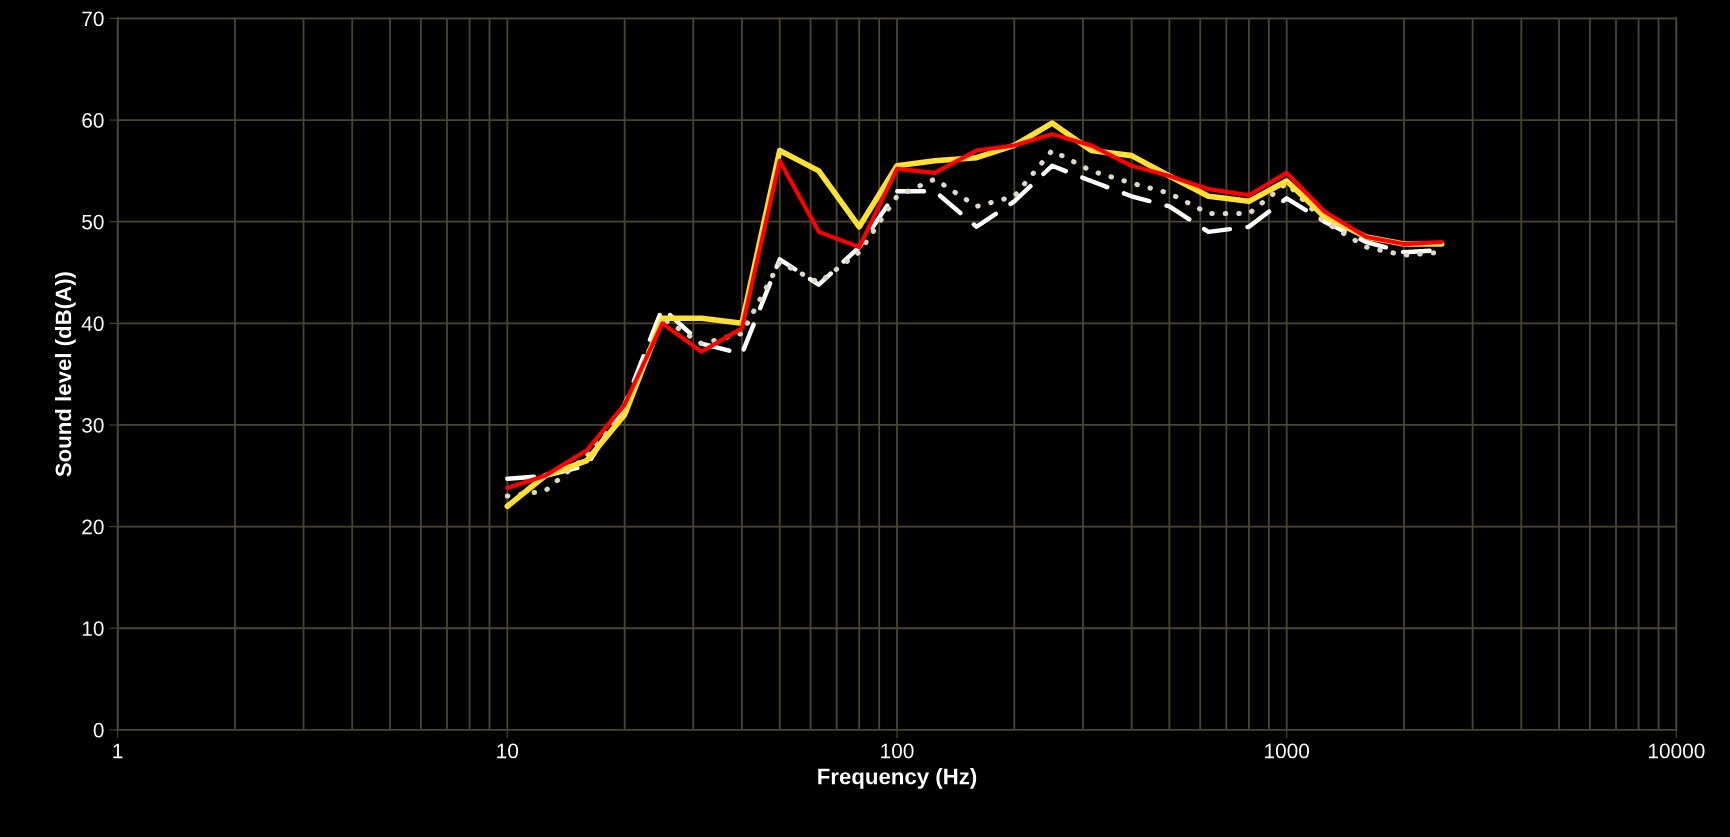 The image size is (1730, 837). Describe the element at coordinates (897, 751) in the screenshot. I see `x-tick-label: 100` at that location.